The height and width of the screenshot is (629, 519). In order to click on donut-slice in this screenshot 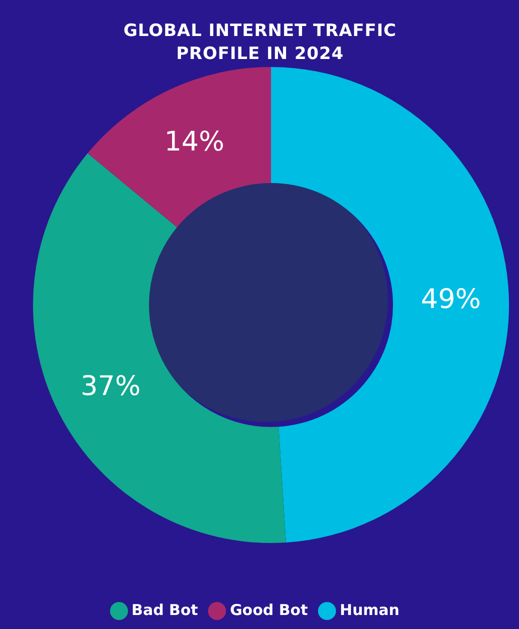, I will do `click(179, 147)`.